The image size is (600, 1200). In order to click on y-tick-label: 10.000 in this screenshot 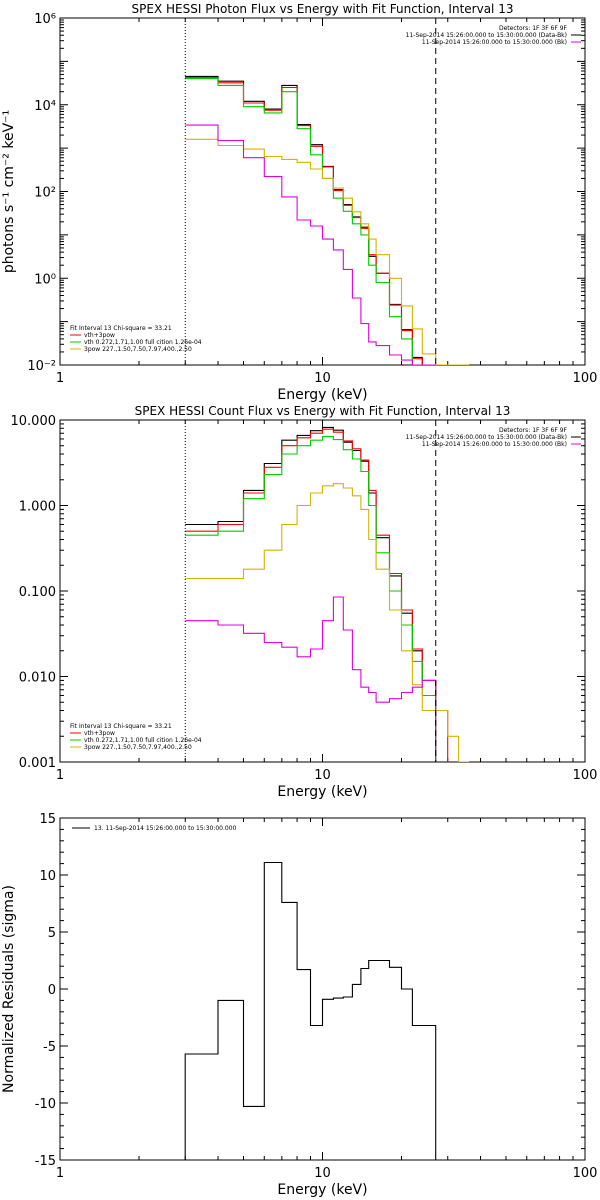, I will do `click(34, 421)`.